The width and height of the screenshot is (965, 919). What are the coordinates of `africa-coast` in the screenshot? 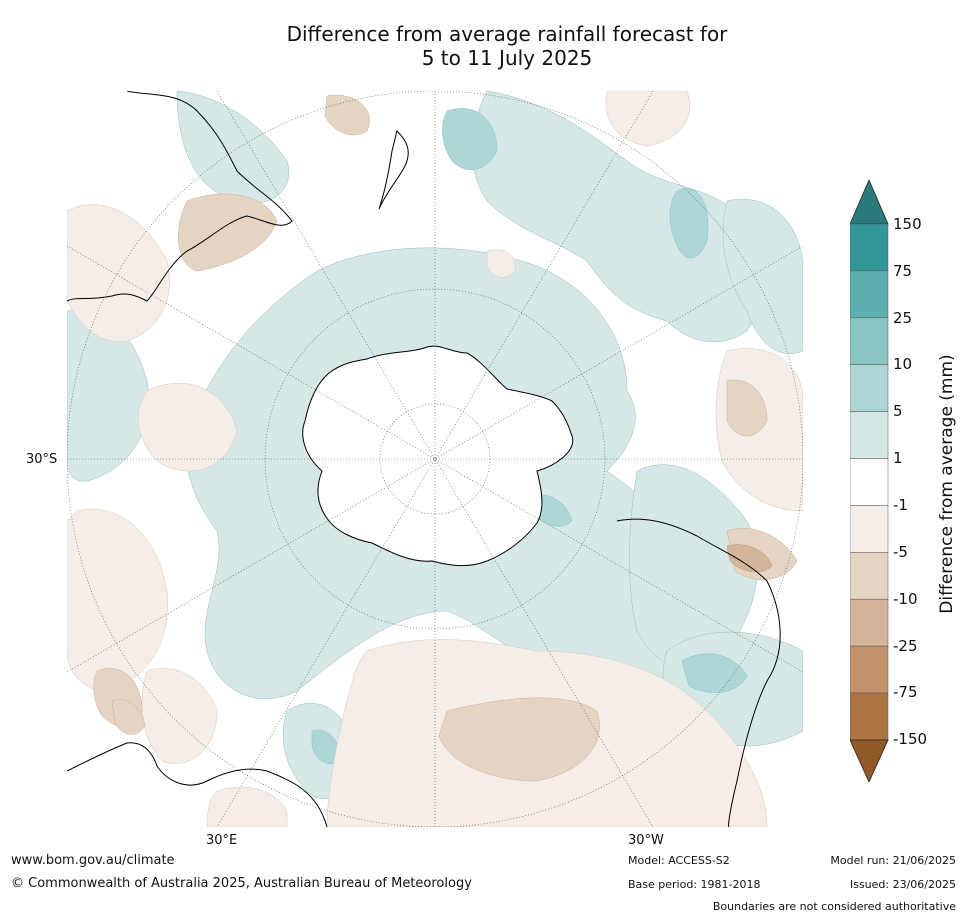 It's located at (197, 784).